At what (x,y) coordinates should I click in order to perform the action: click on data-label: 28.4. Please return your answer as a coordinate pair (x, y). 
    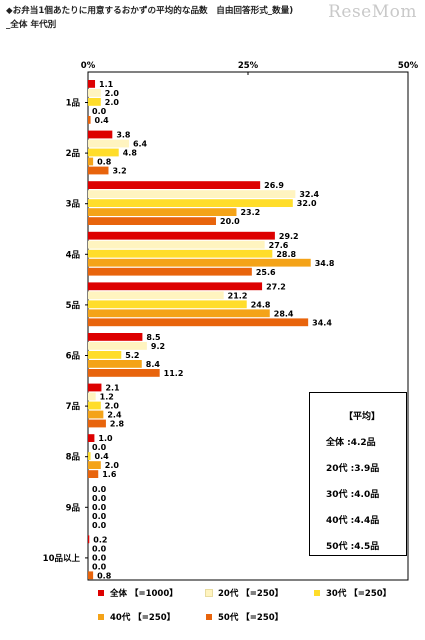
    Looking at the image, I should click on (284, 313).